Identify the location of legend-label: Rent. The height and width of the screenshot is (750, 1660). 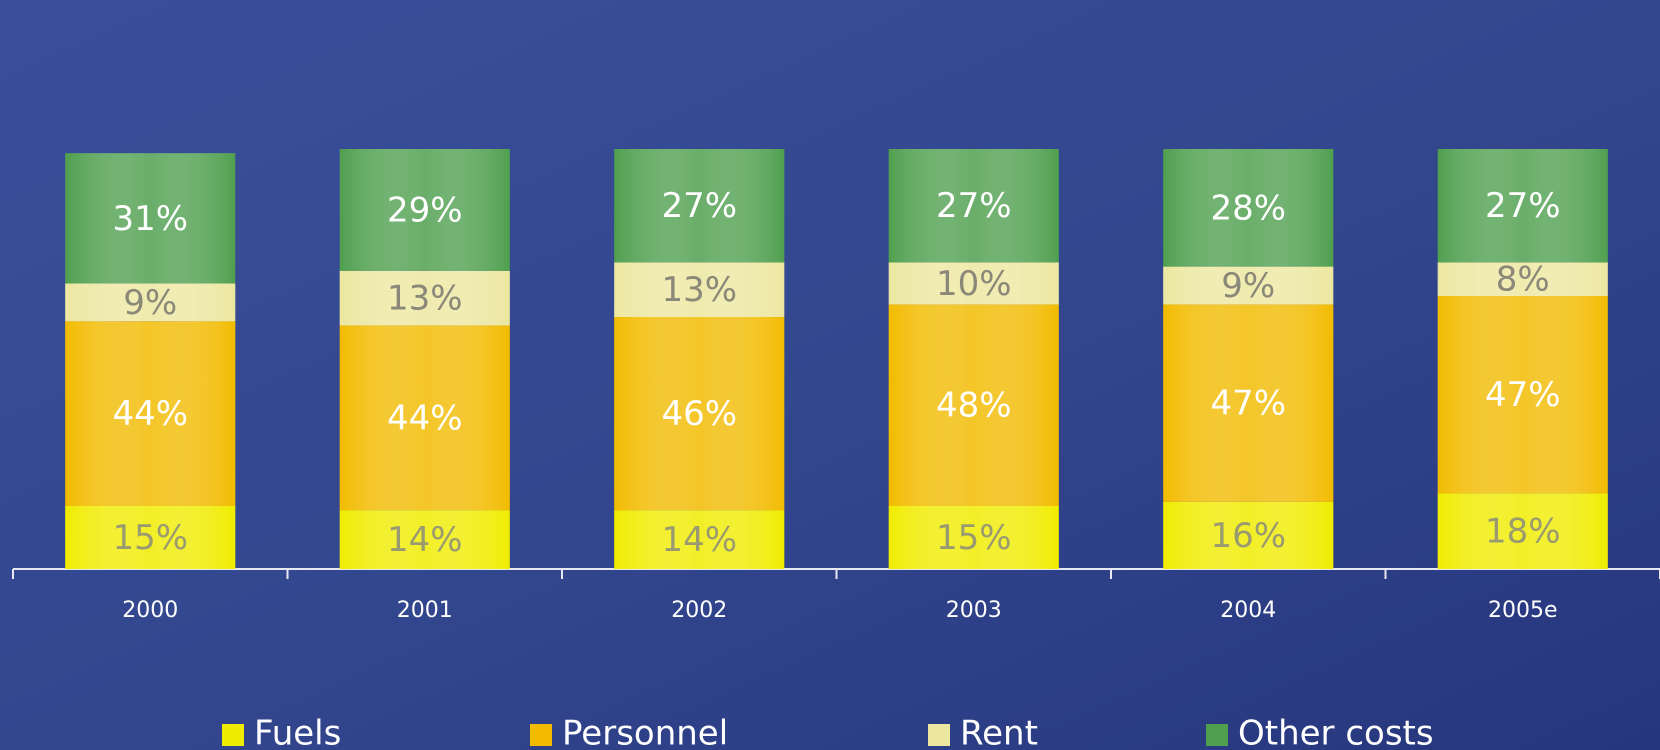
(999, 732).